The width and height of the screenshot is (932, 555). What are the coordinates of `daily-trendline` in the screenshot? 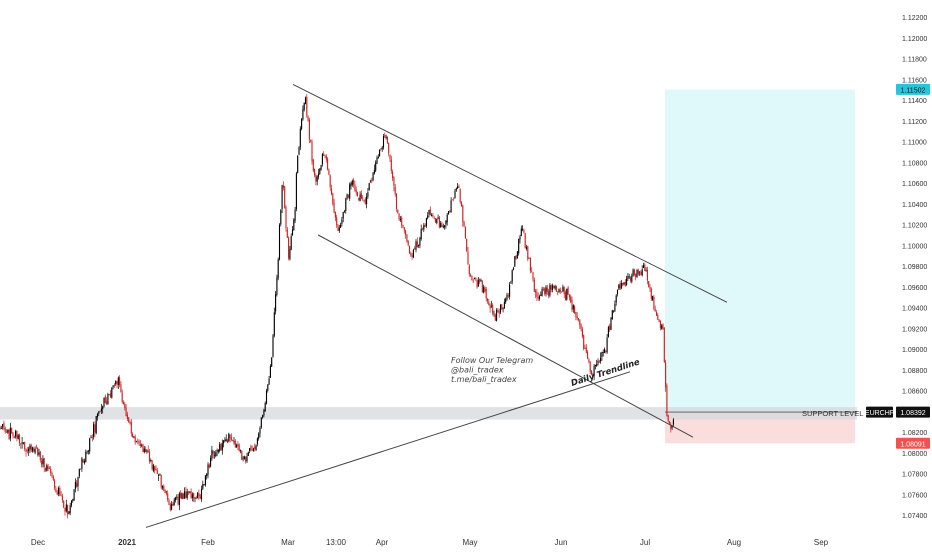 It's located at (388, 449).